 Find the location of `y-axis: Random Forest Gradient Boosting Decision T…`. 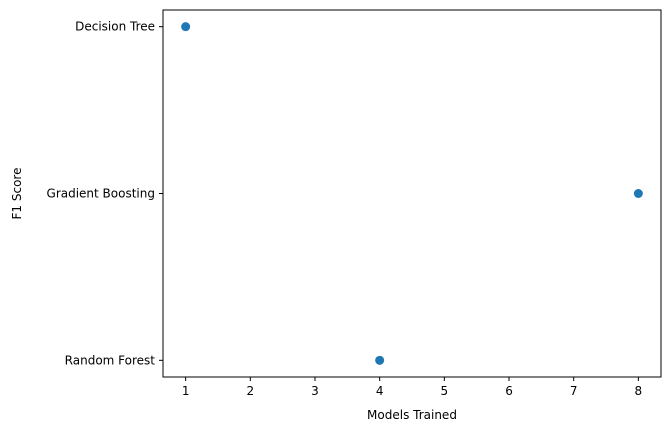

y-axis: Random Forest Gradient Boosting Decision T… is located at coordinates (105, 193).